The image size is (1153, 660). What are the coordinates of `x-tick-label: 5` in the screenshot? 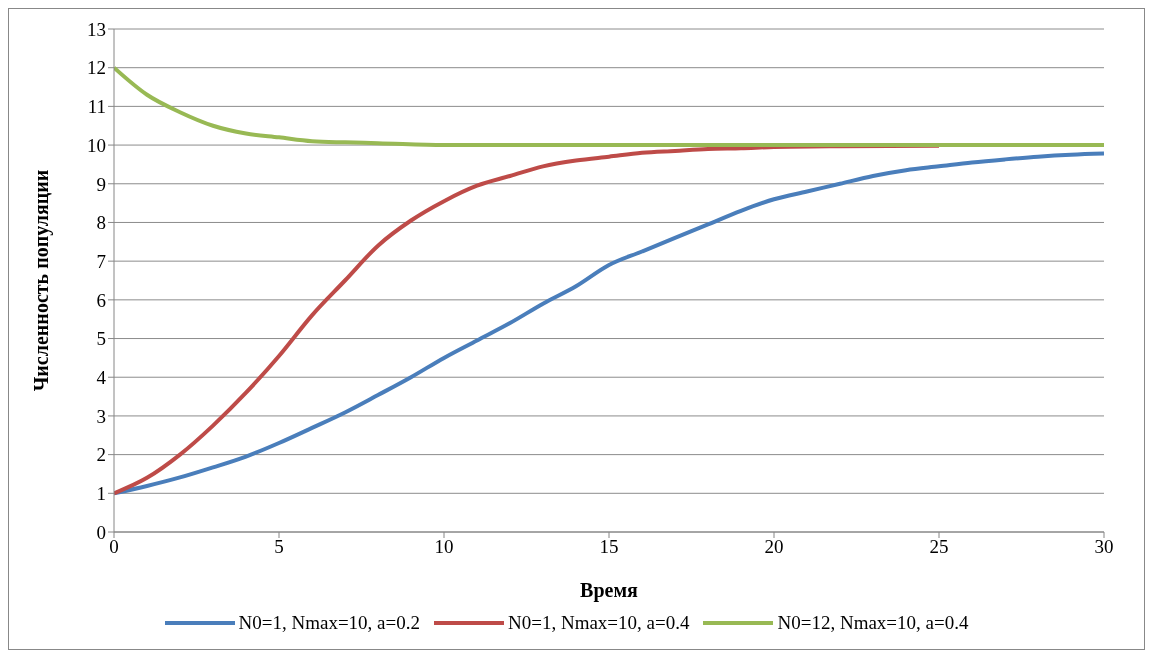 It's located at (279, 547).